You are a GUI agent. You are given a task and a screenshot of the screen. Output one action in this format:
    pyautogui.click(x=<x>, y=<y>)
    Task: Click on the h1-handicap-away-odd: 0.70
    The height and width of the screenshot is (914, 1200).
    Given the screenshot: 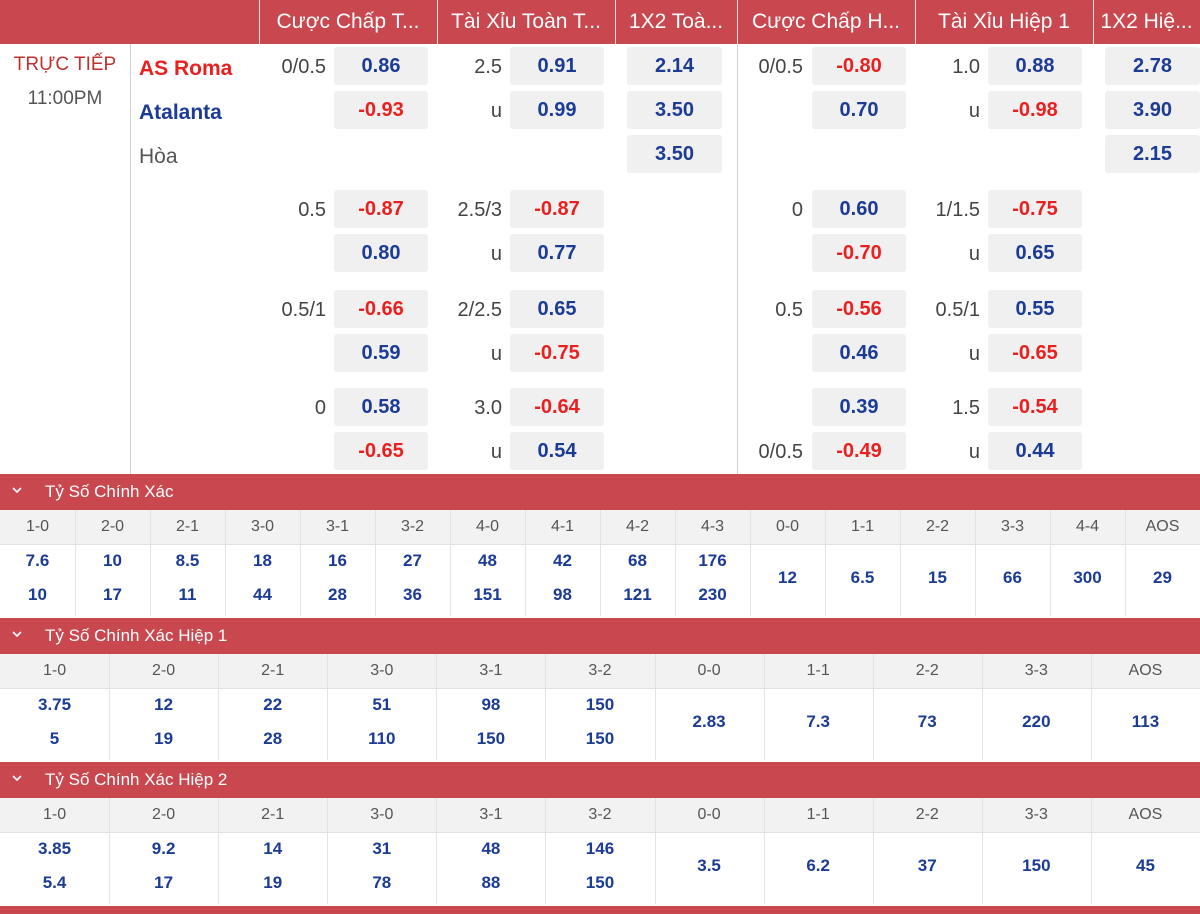 What is the action you would take?
    pyautogui.click(x=859, y=110)
    